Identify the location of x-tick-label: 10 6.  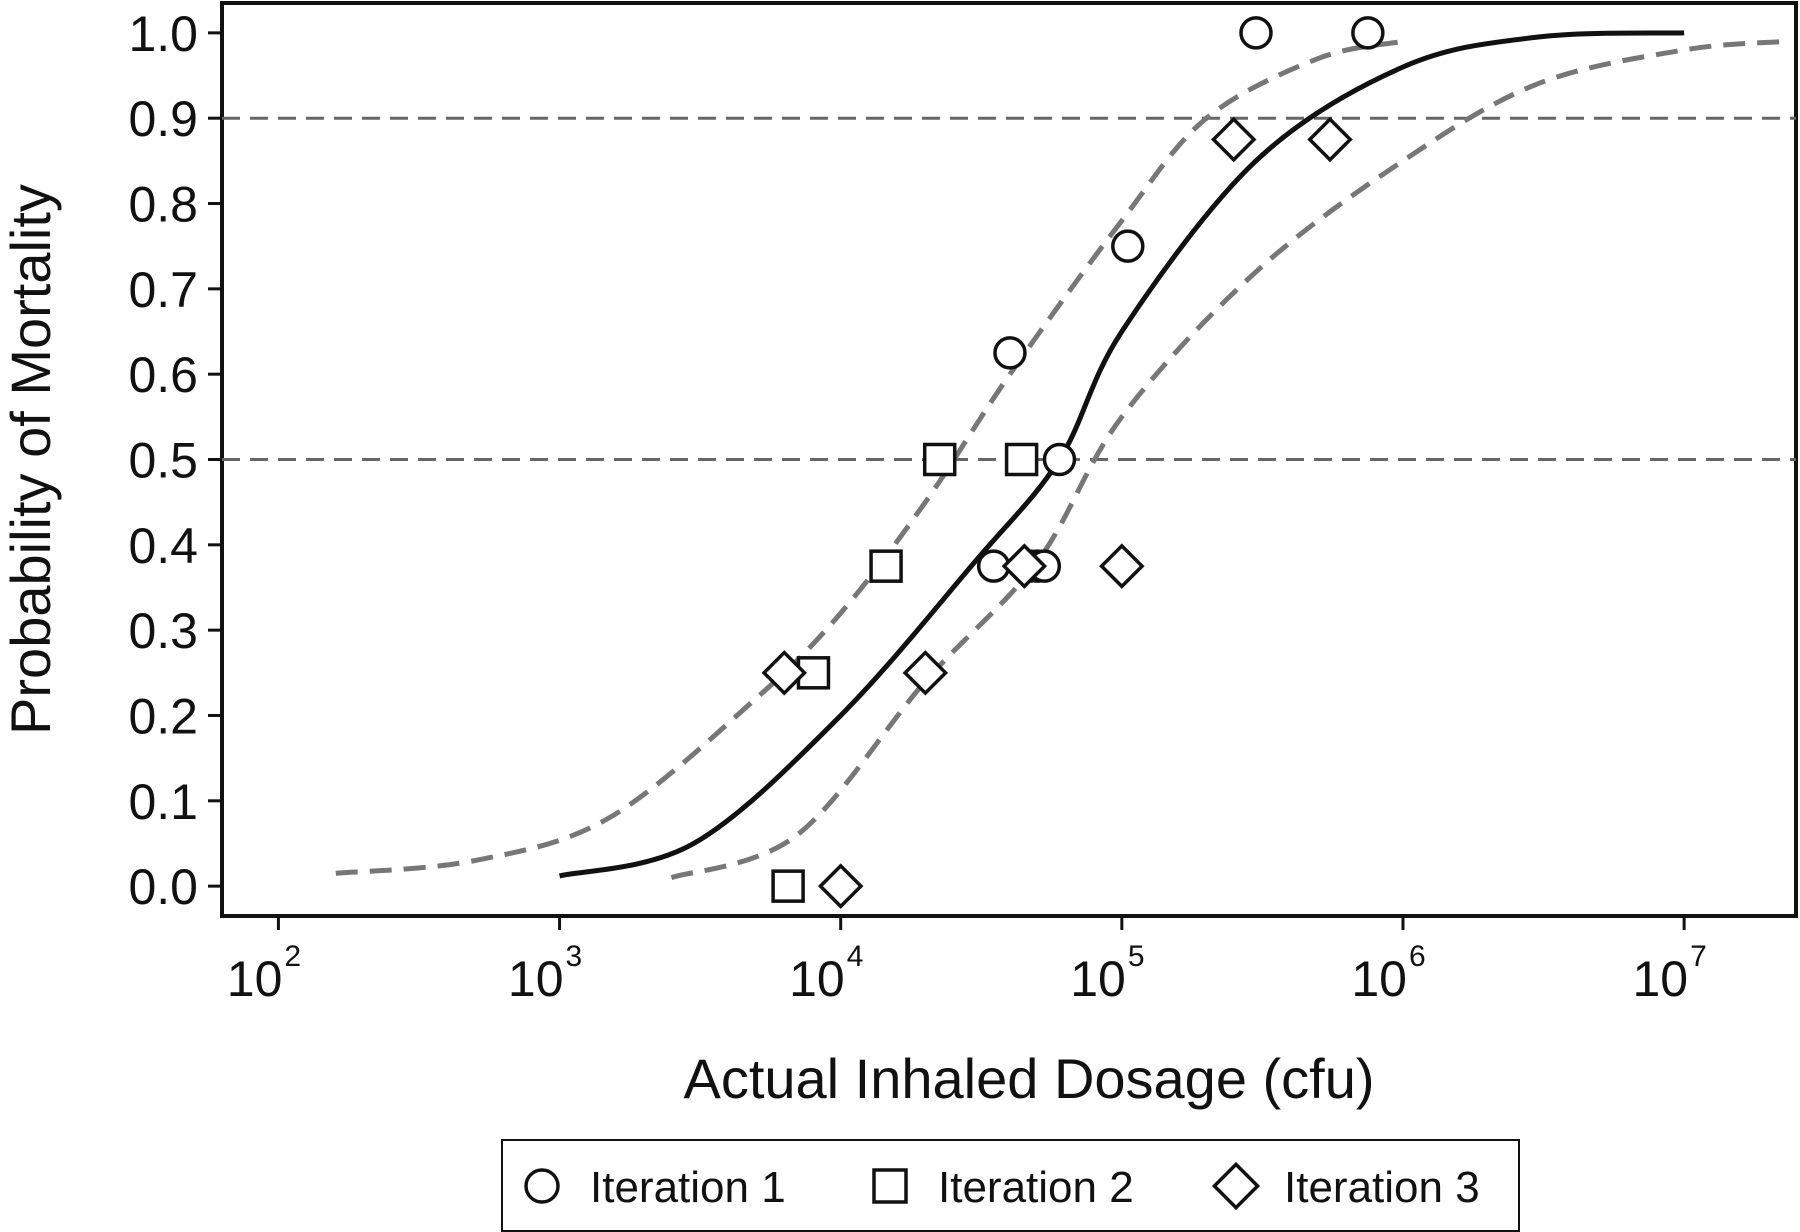
(1388, 973).